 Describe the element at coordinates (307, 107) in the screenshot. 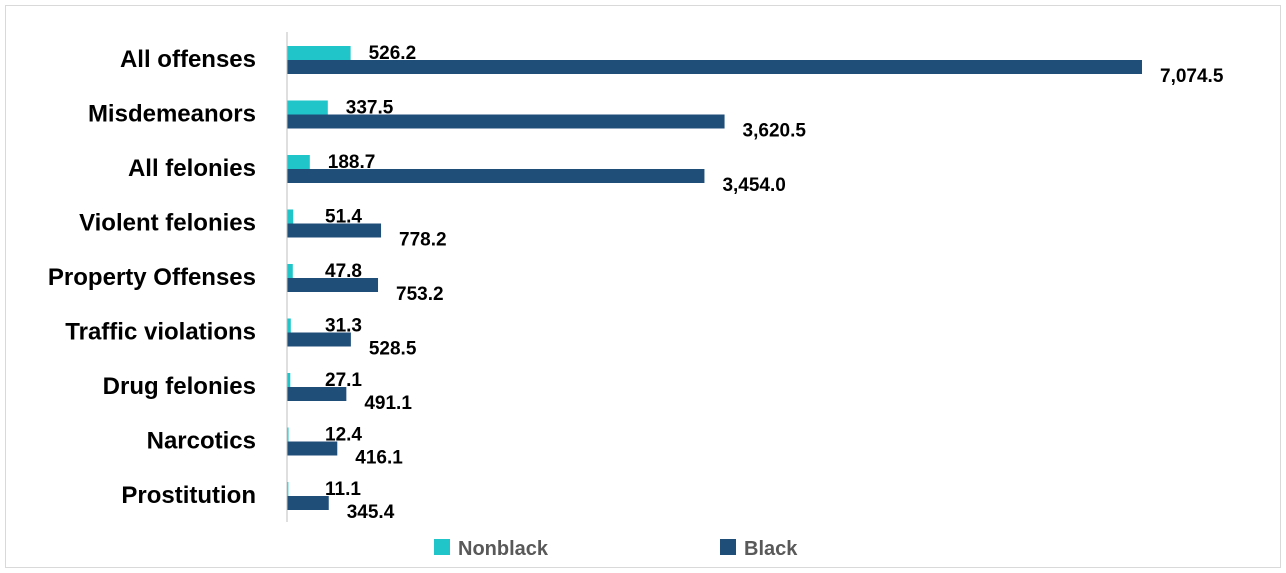

I see `bar-nonblack-misdemeanors` at that location.